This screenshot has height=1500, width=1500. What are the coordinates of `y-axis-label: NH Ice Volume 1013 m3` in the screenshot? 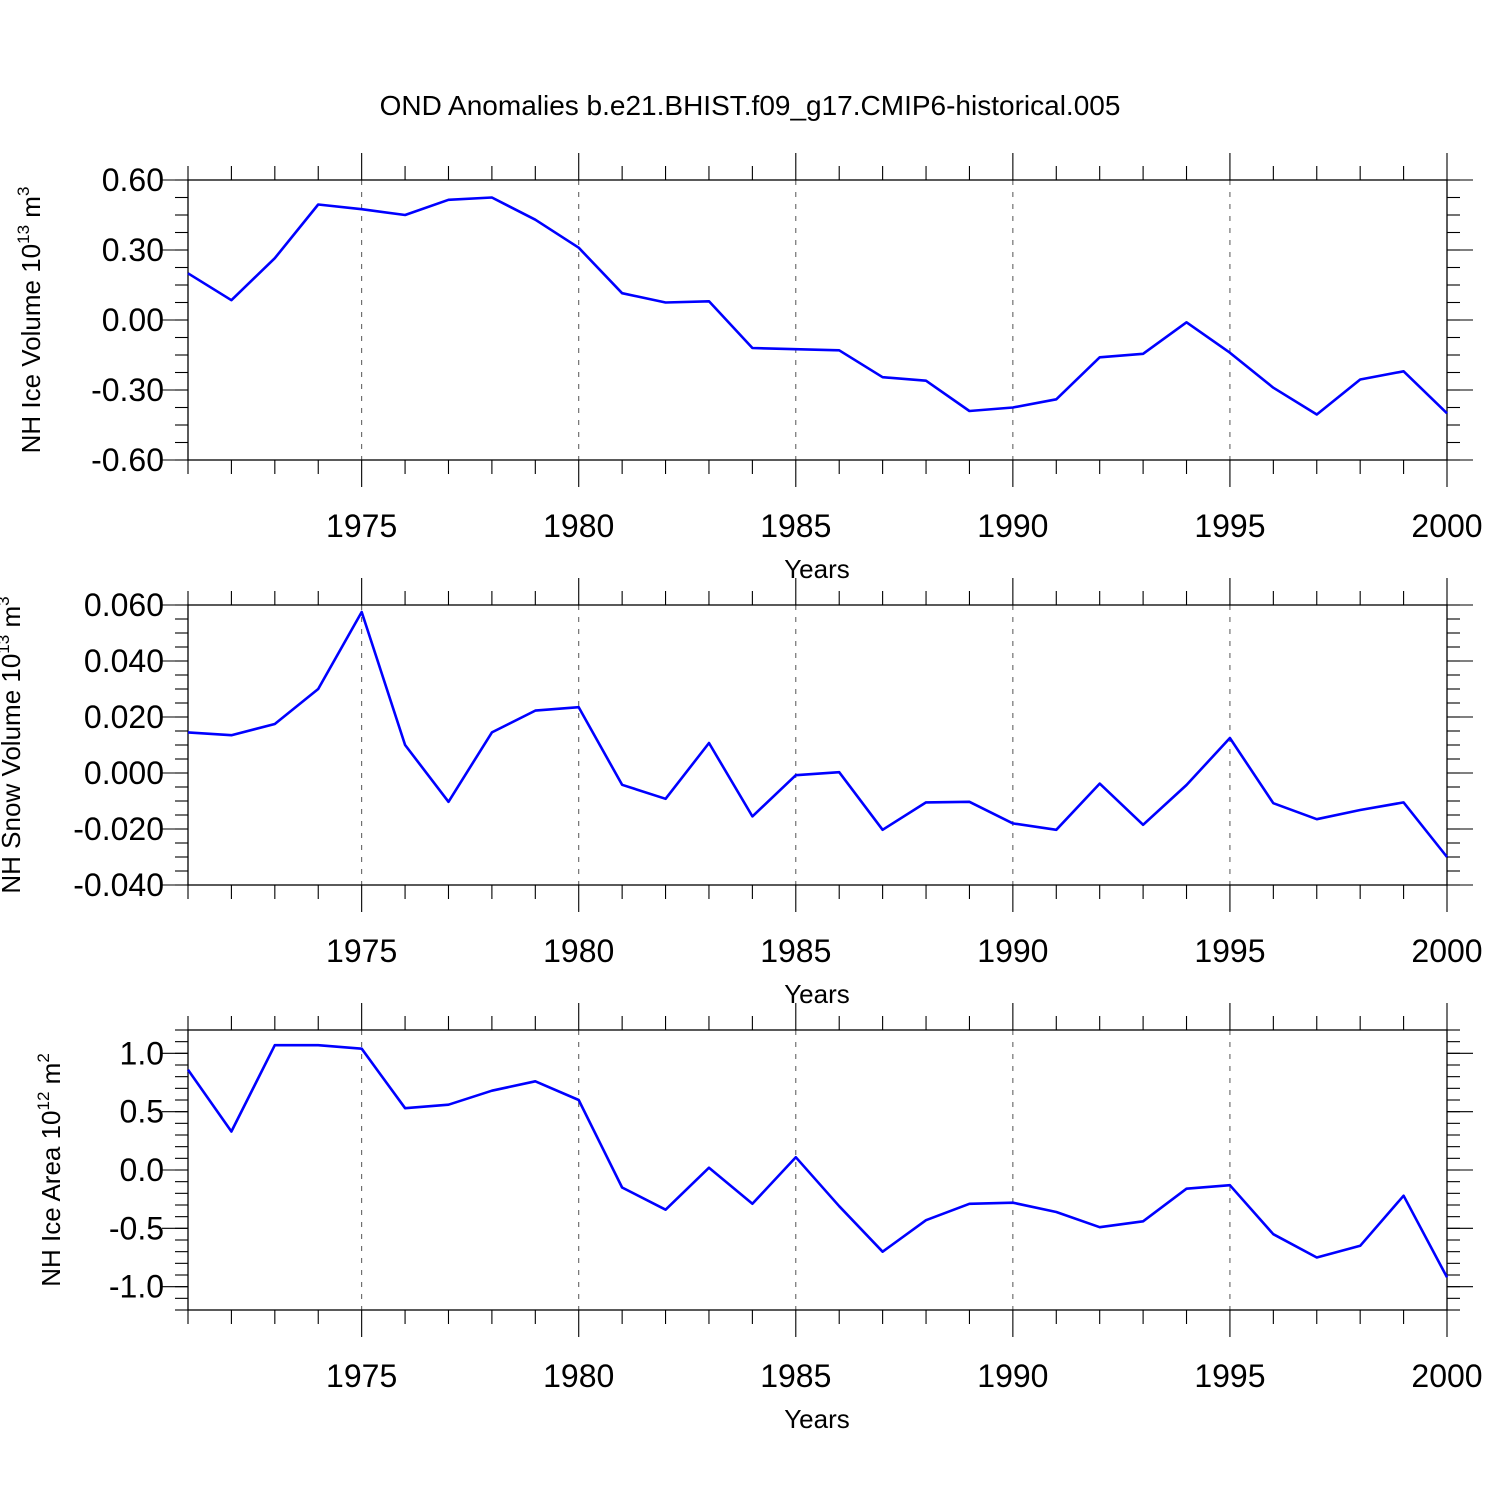 It's located at (30, 320).